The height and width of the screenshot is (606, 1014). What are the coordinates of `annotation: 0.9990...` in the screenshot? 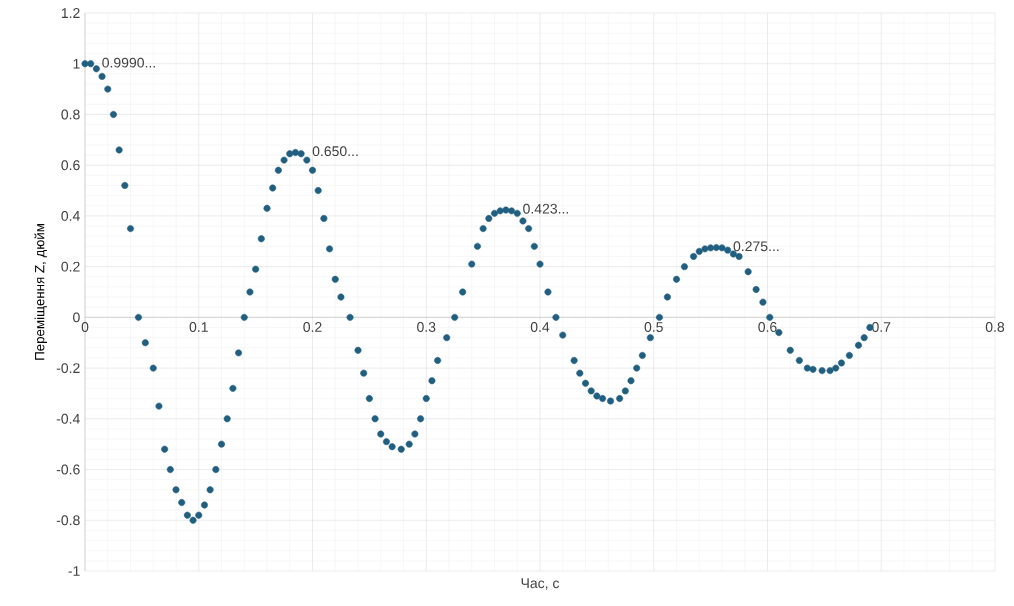 It's located at (128, 62).